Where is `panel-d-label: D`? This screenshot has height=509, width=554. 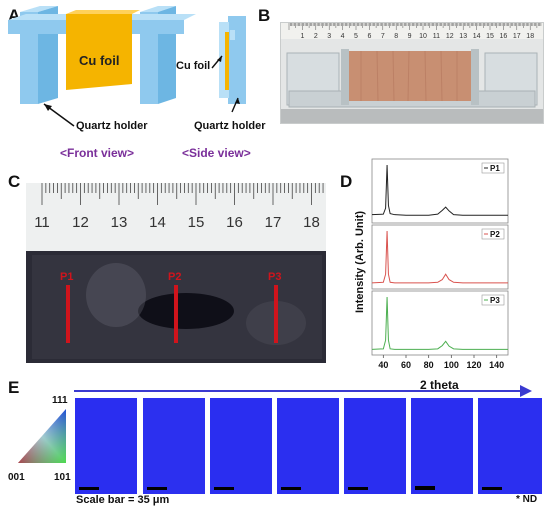 panel-d-label: D is located at coordinates (346, 181).